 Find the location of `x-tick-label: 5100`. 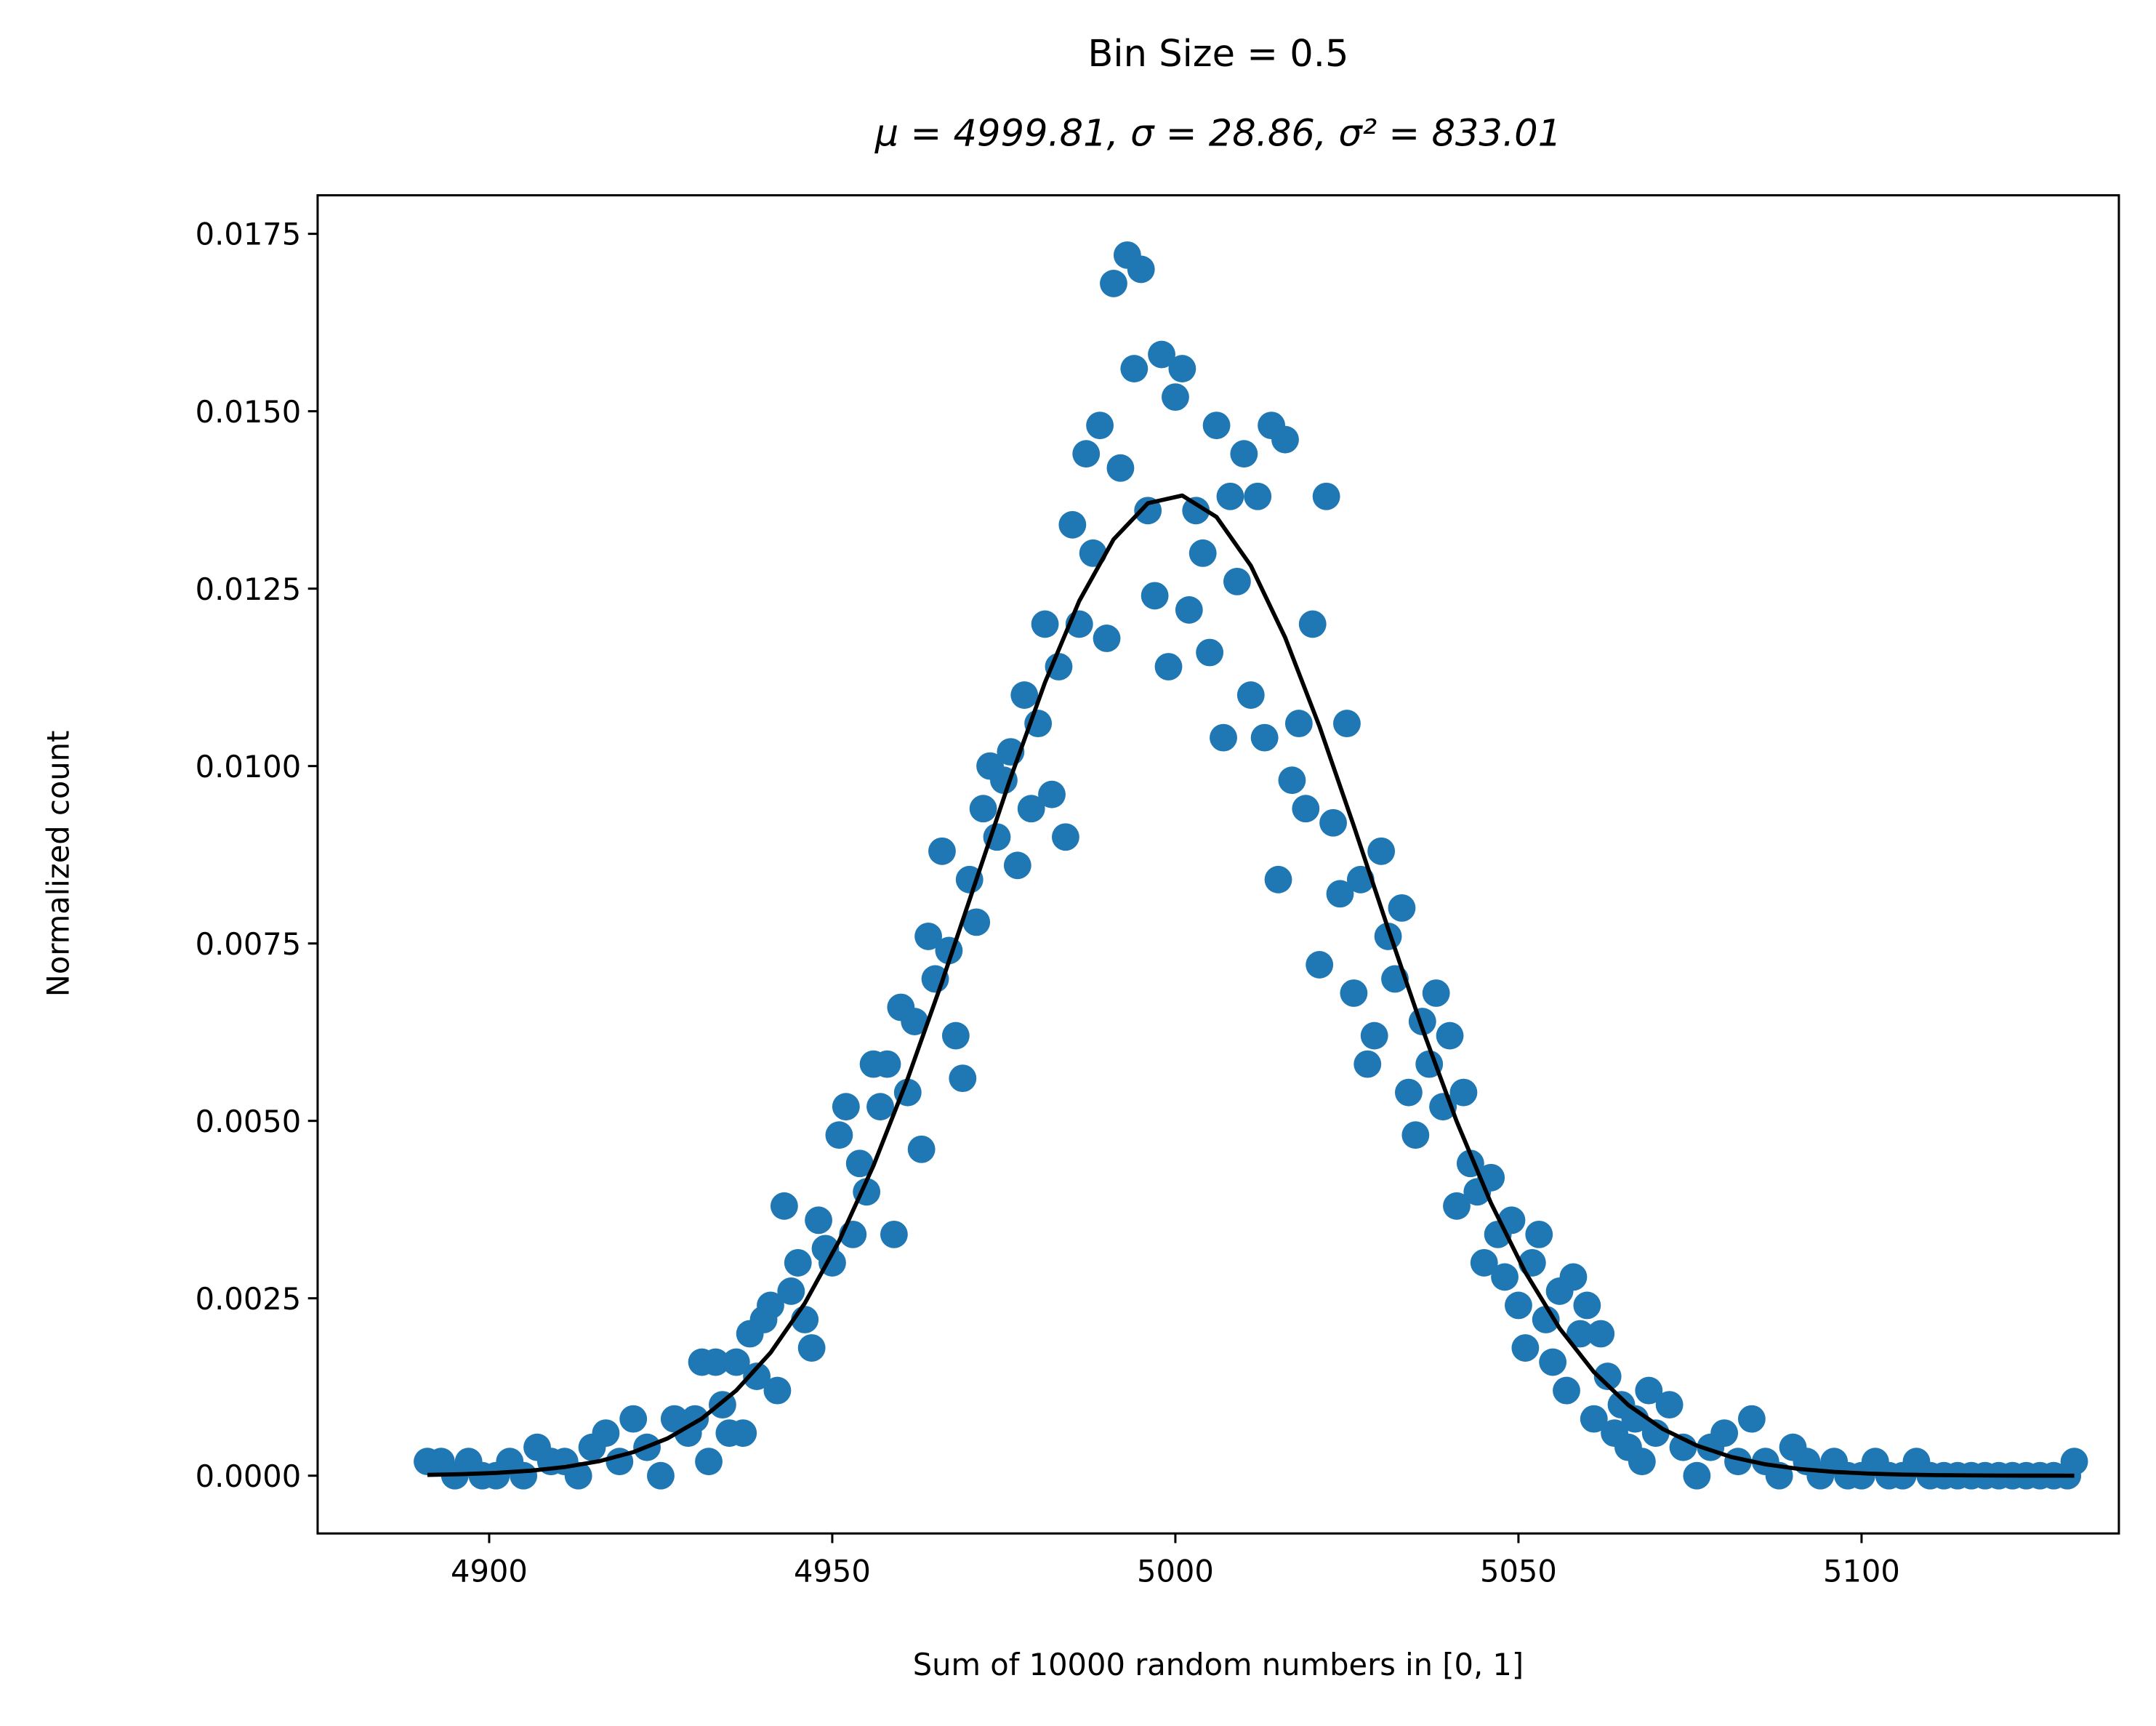

x-tick-label: 5100 is located at coordinates (1861, 1571).